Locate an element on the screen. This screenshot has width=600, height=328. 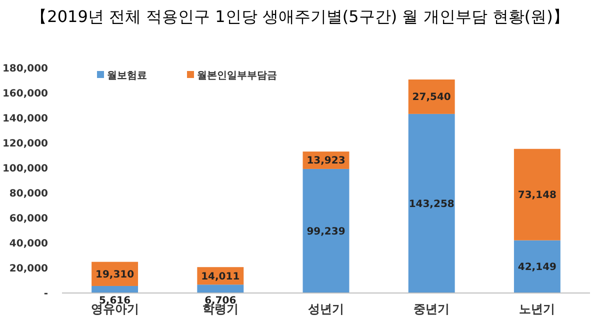
y-tick-label: 80,000 is located at coordinates (28, 194).